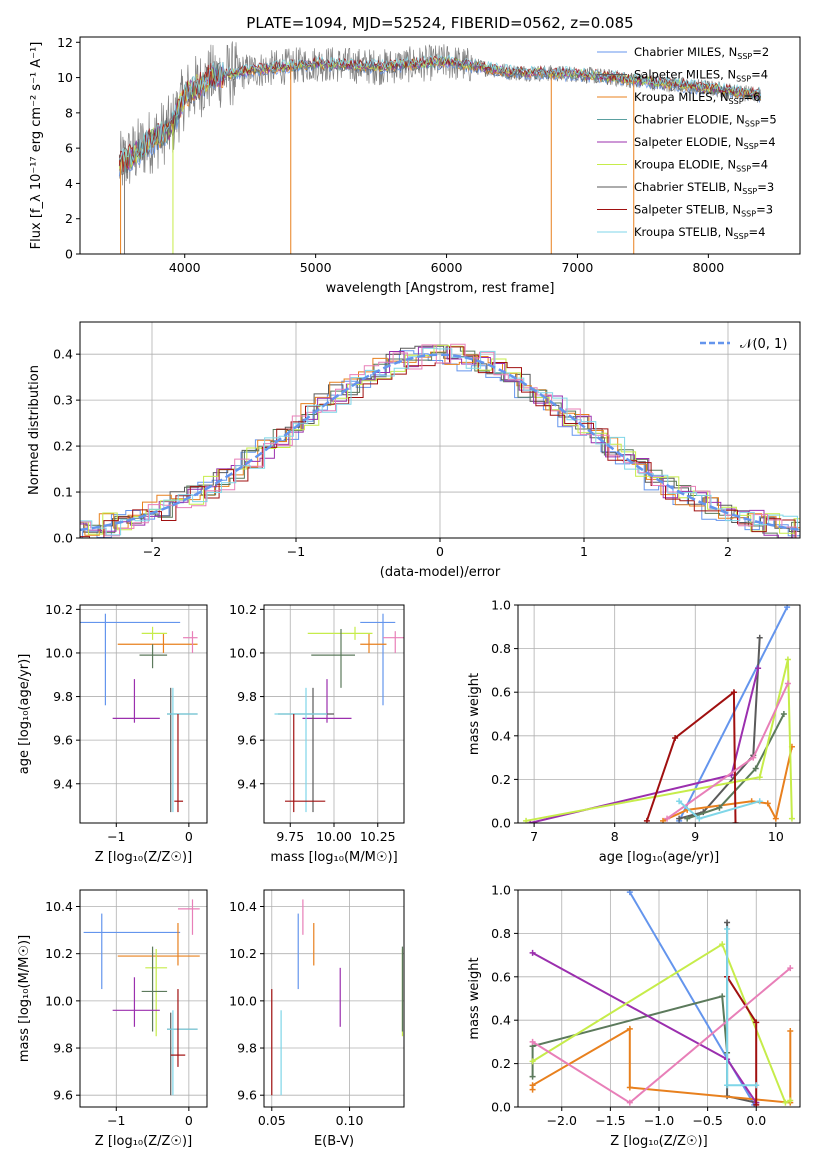  I want to click on x-axis-label: wavelength [Angstrom, rest frame], so click(440, 288).